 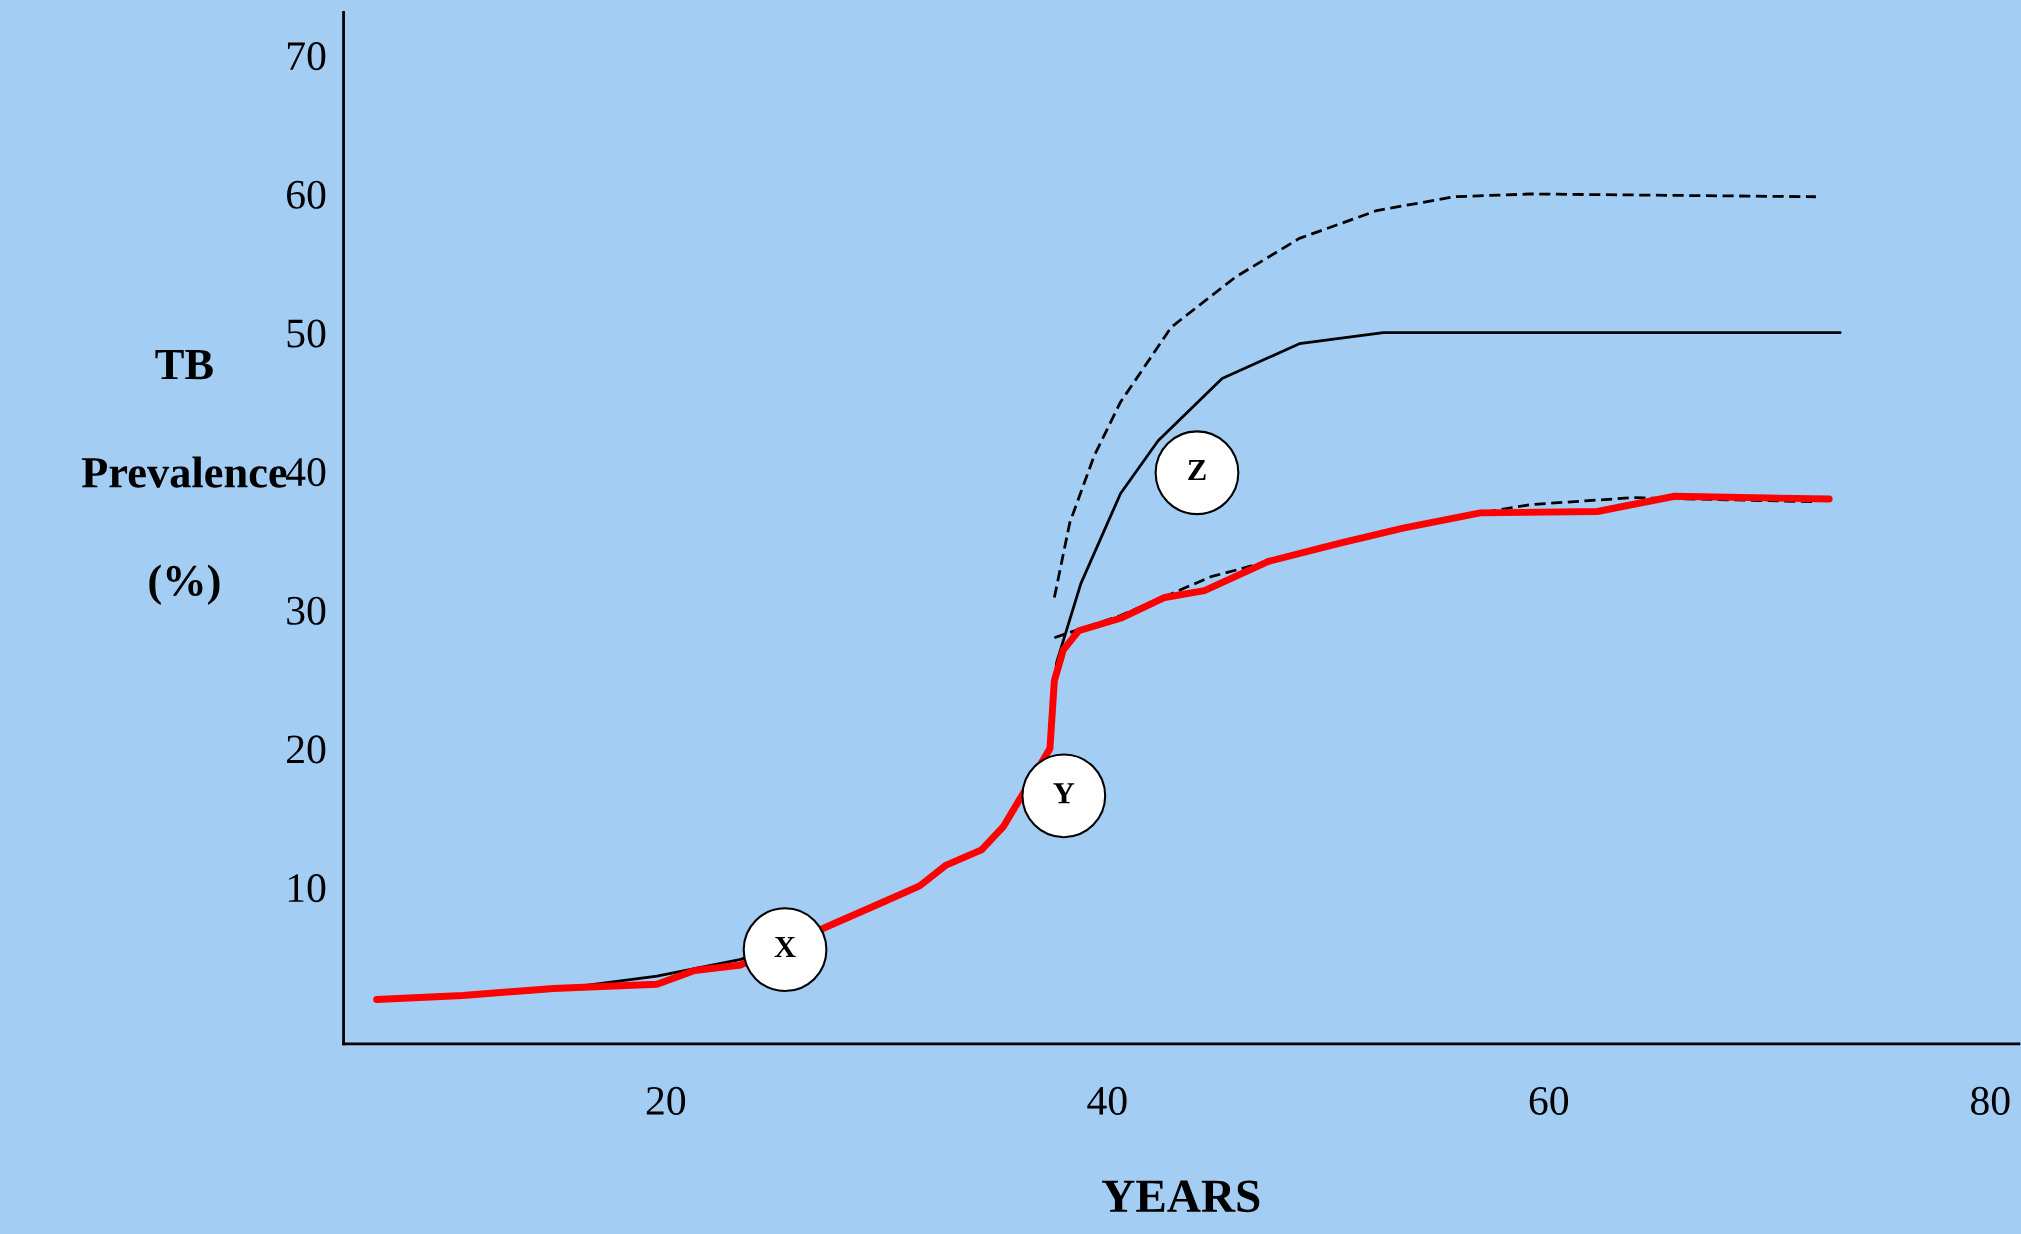 I want to click on annotation: Y, so click(x=1064, y=793).